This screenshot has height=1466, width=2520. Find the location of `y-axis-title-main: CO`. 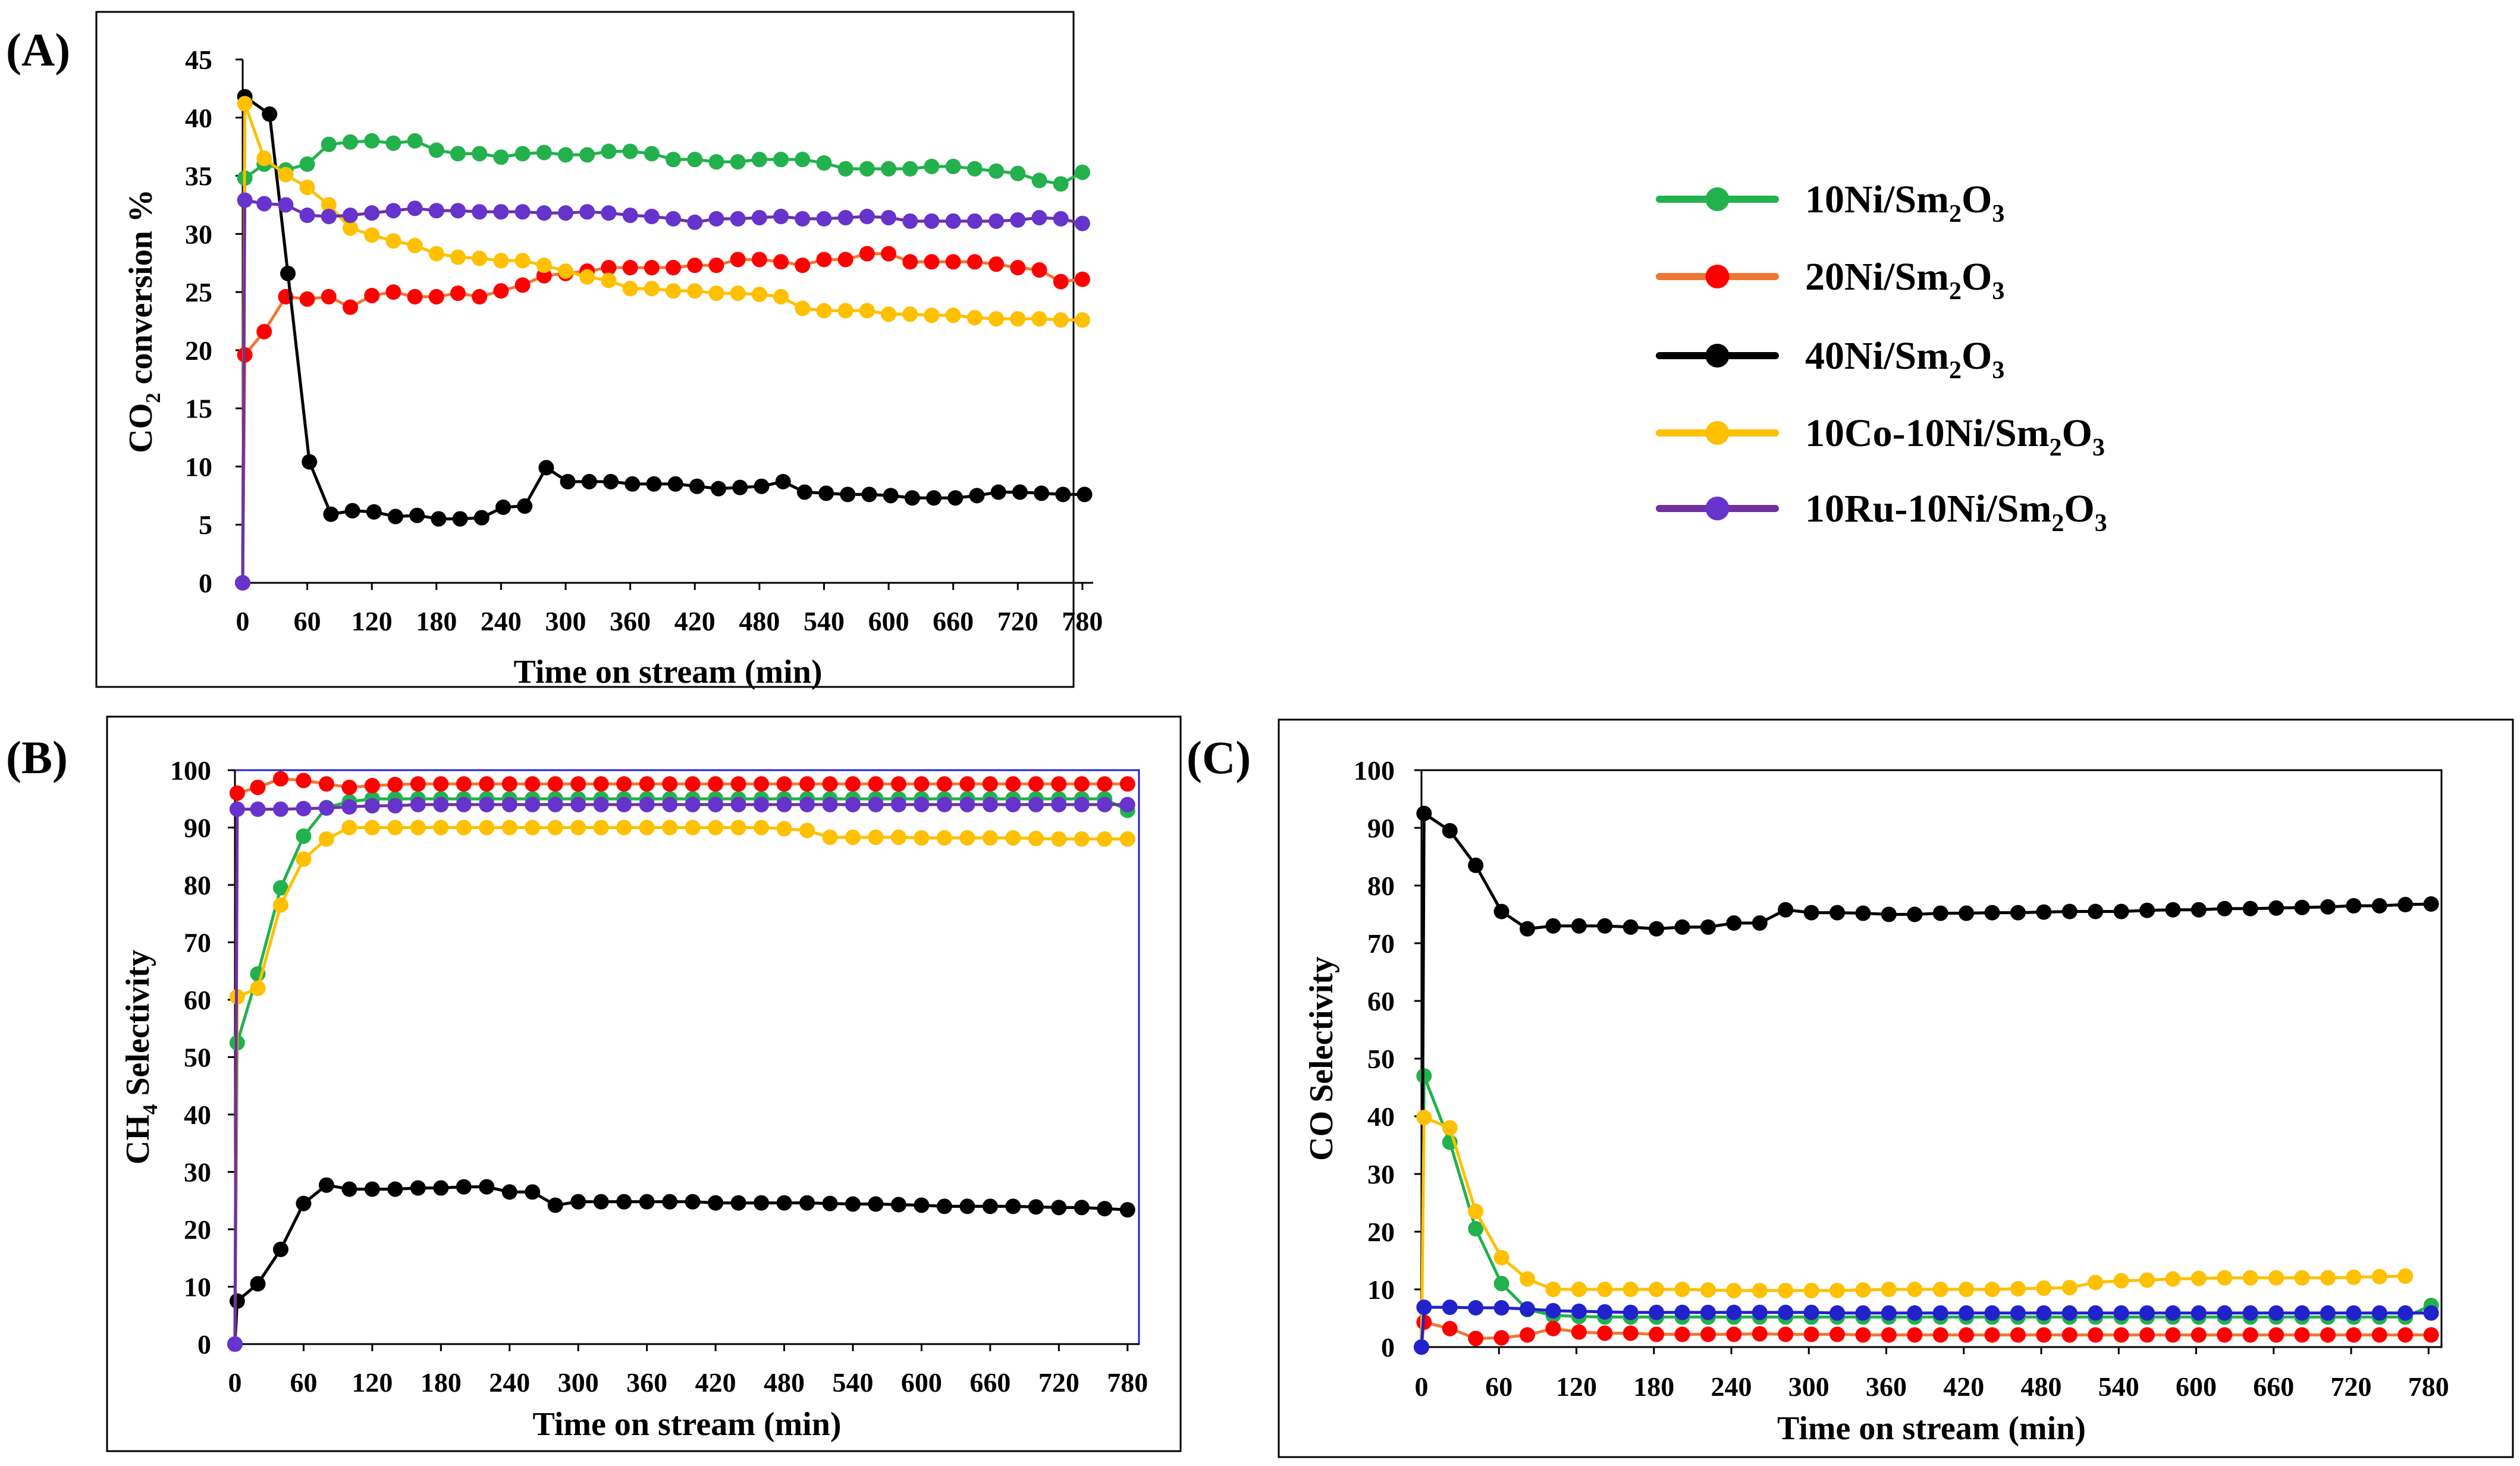

y-axis-title-main: CO is located at coordinates (141, 428).